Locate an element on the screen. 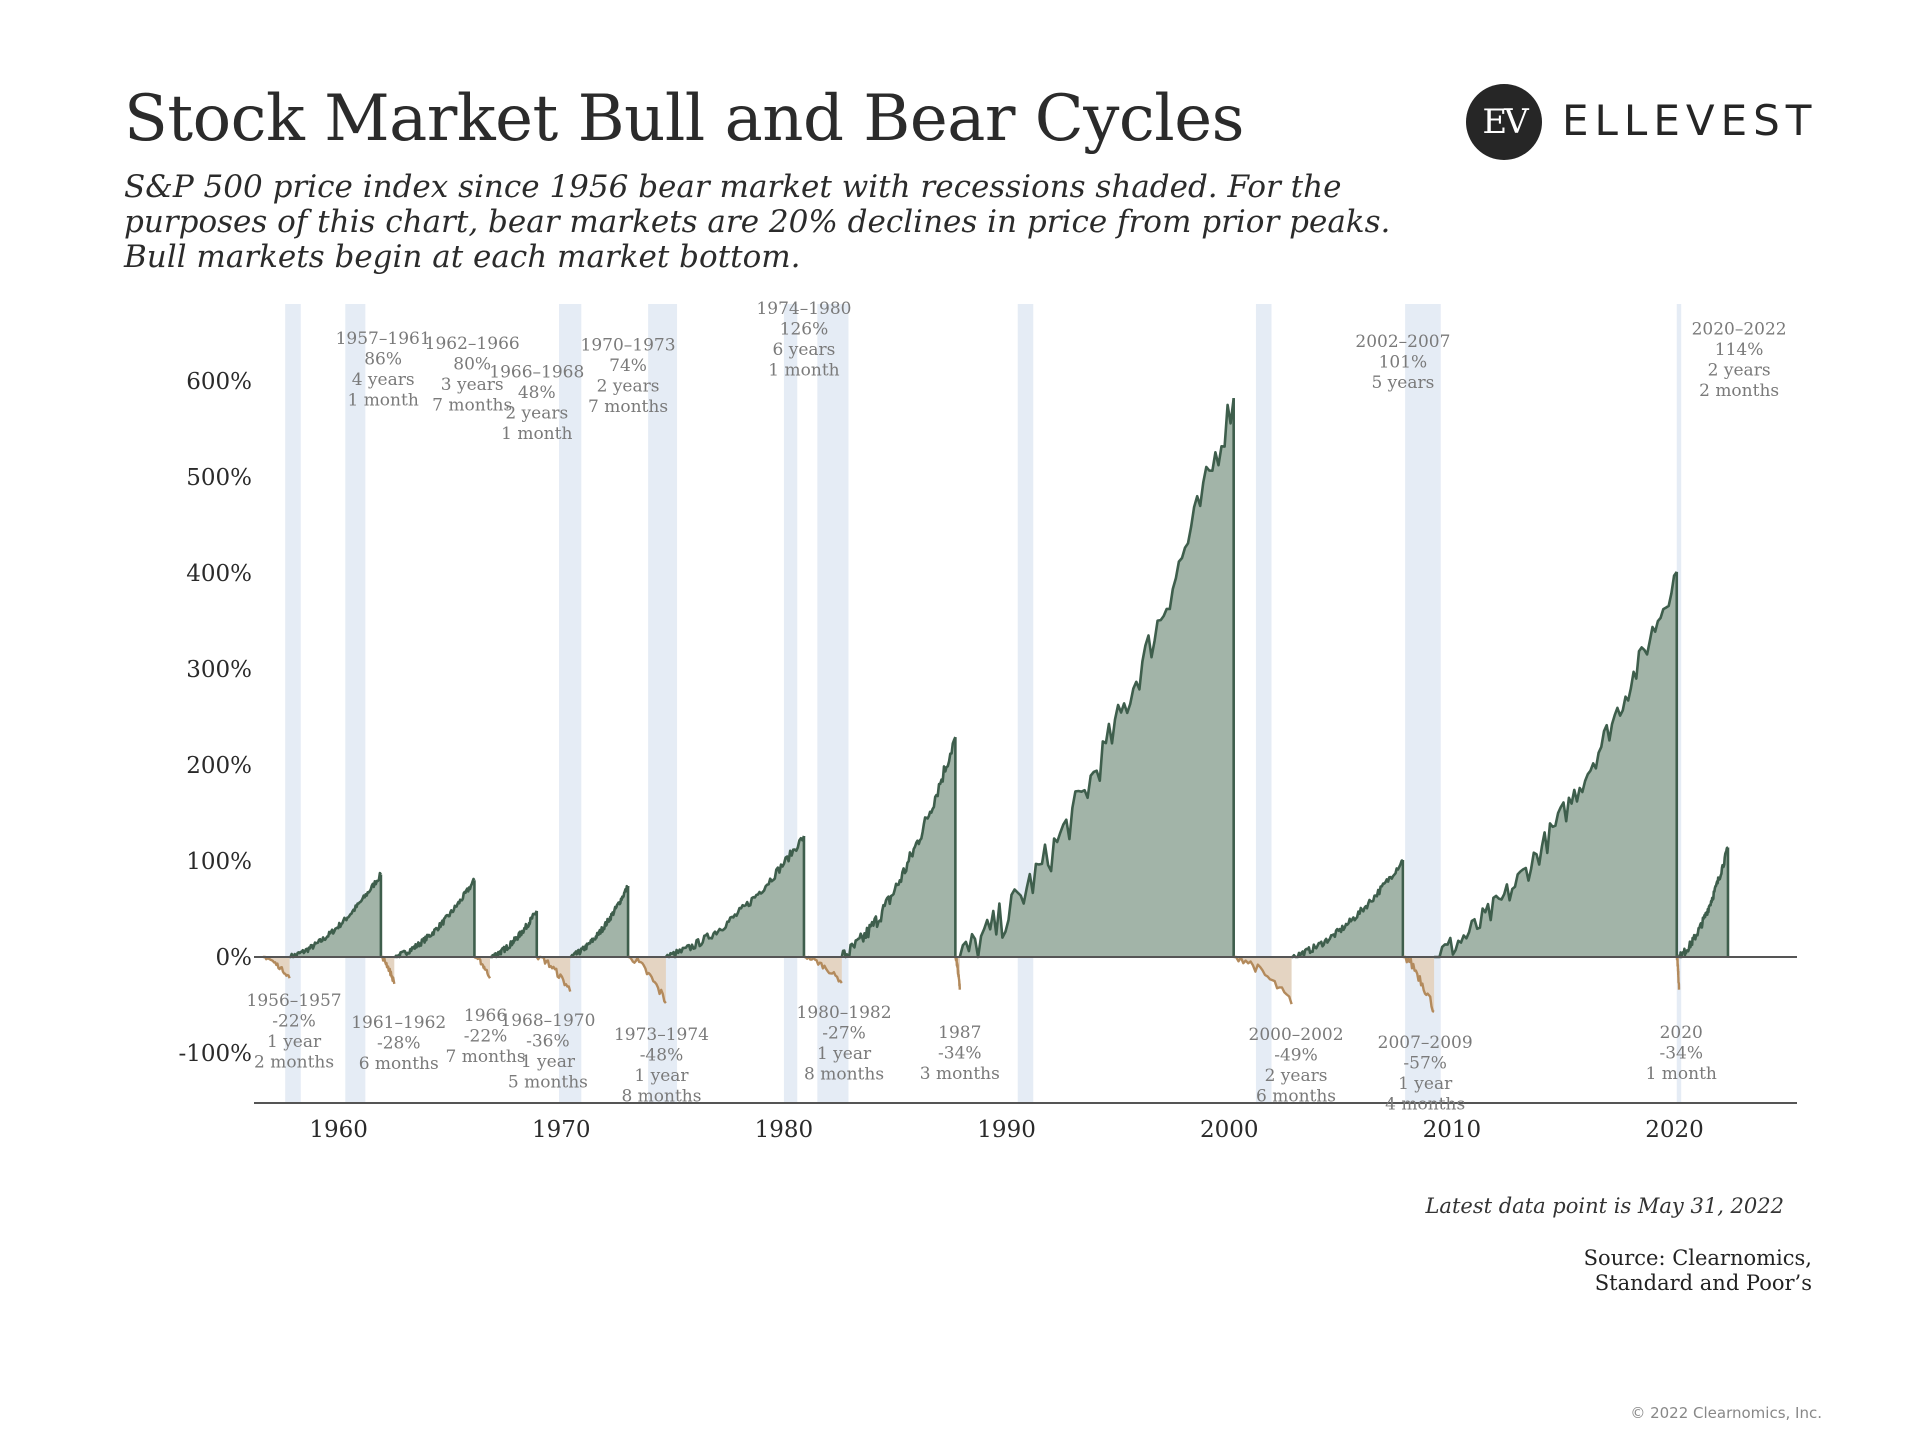 This screenshot has width=1920, height=1440. annotation-line: 3 months is located at coordinates (960, 1074).